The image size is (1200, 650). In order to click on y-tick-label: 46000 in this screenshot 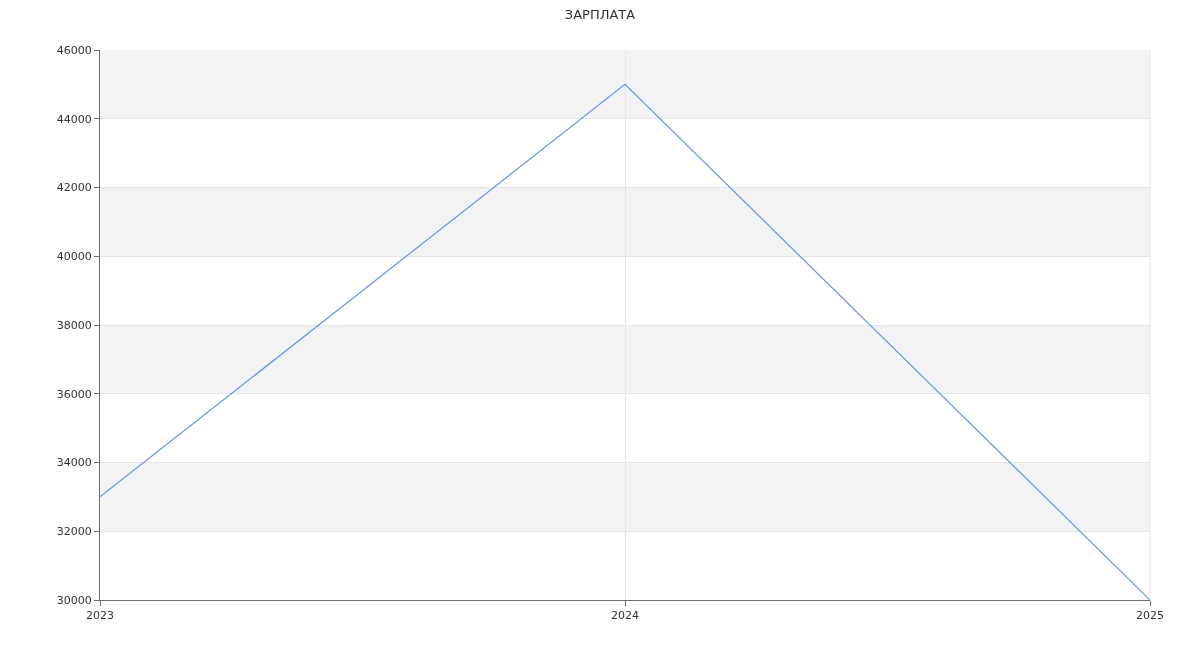, I will do `click(74, 50)`.